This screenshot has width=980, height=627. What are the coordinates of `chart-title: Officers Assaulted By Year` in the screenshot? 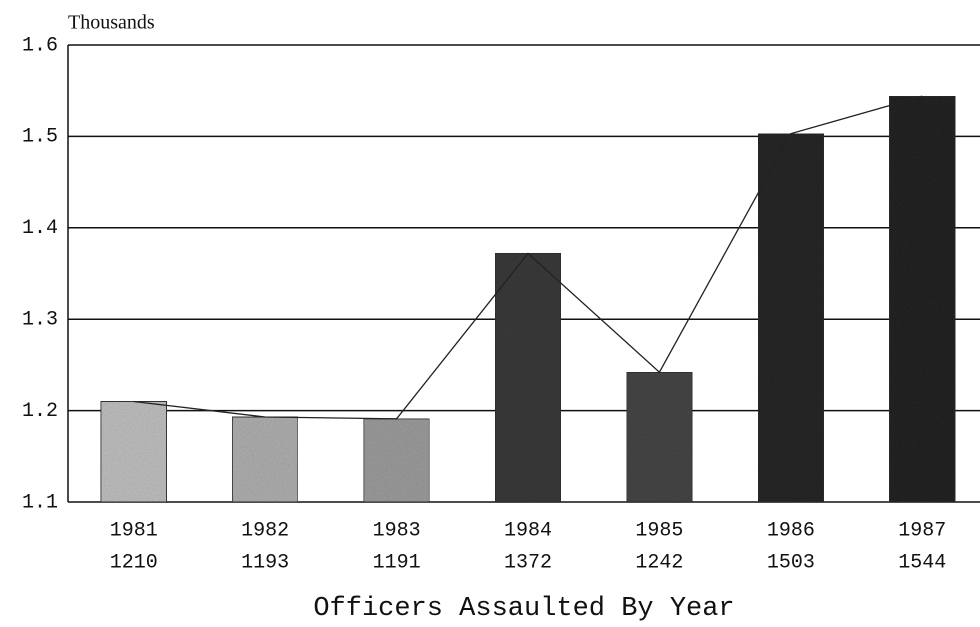 It's located at (523, 609).